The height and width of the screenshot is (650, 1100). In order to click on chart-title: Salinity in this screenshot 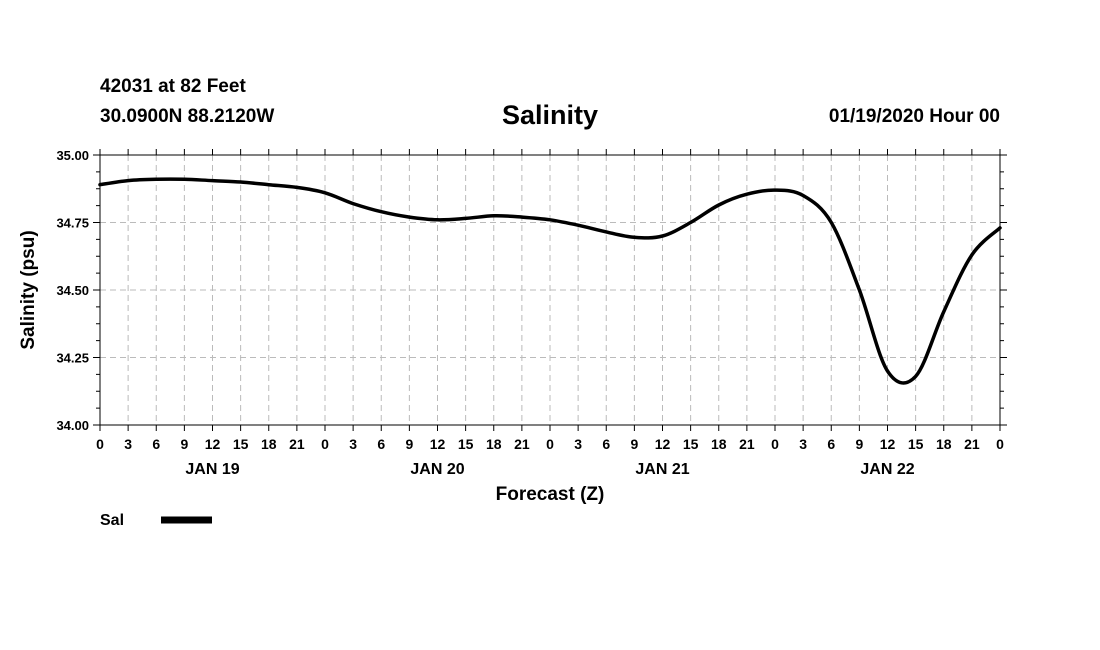, I will do `click(550, 115)`.